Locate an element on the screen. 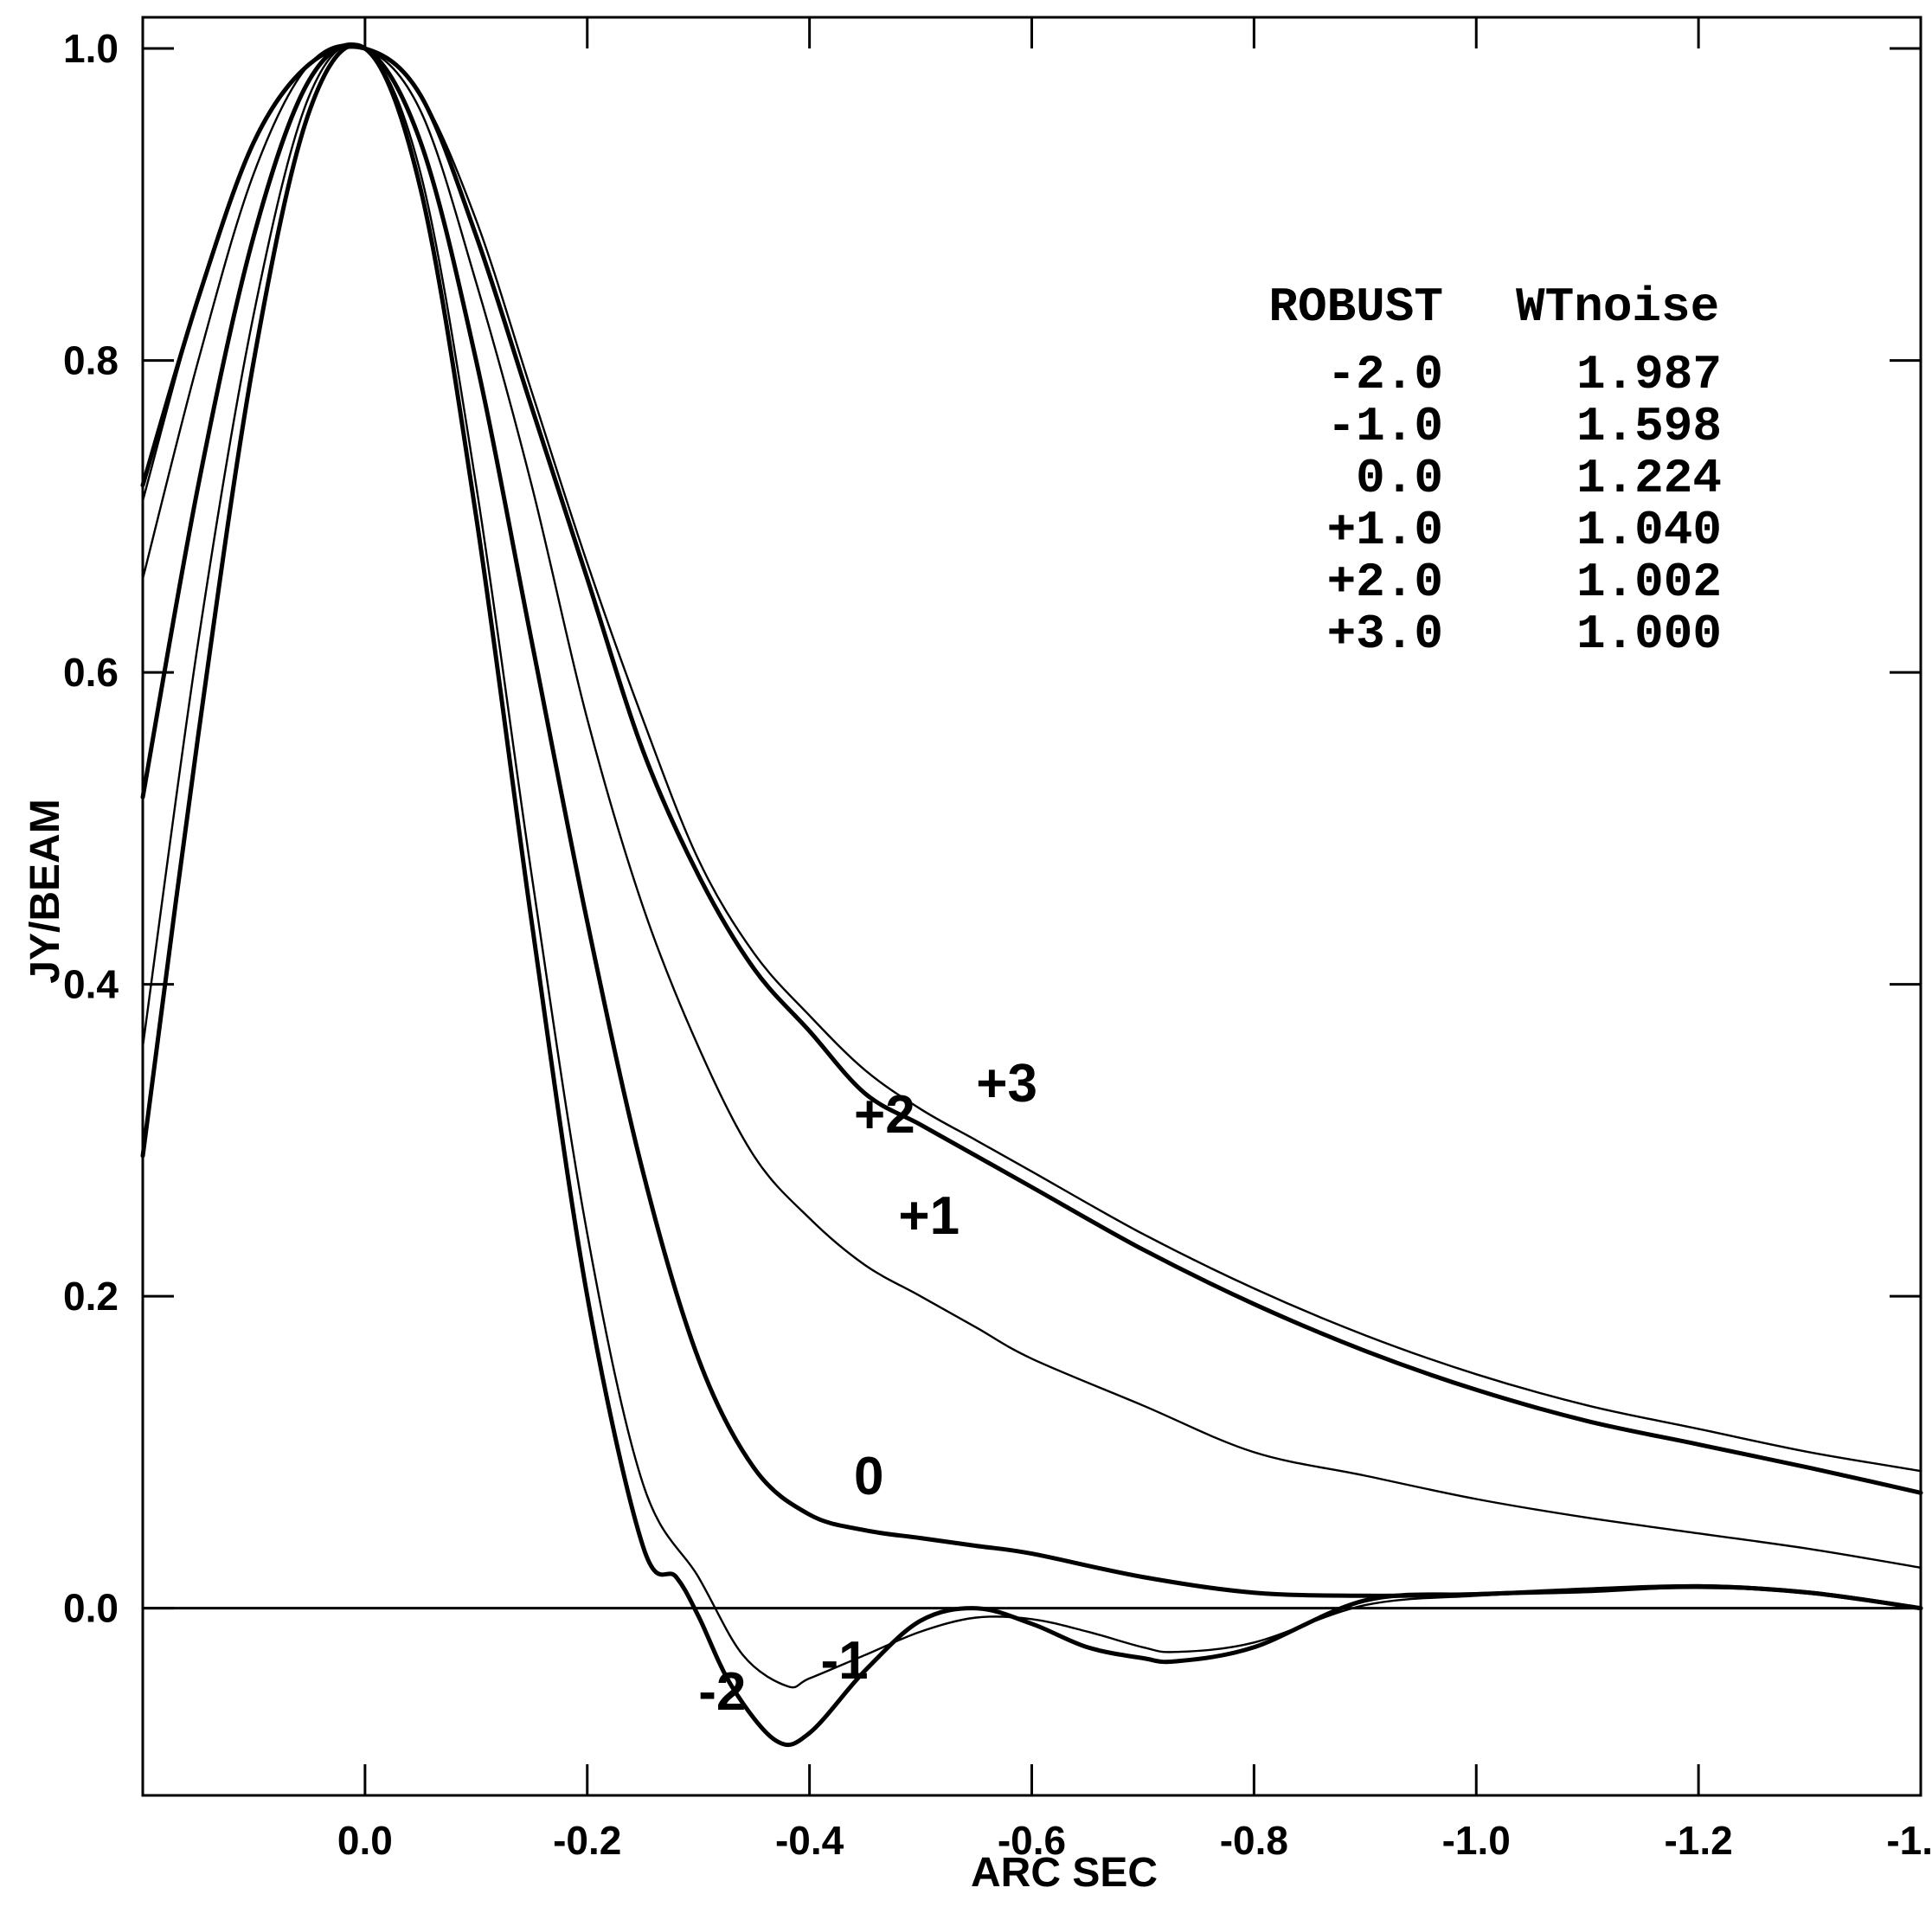 The width and height of the screenshot is (1932, 1907). y-tick-label: 0.2 is located at coordinates (91, 1296).